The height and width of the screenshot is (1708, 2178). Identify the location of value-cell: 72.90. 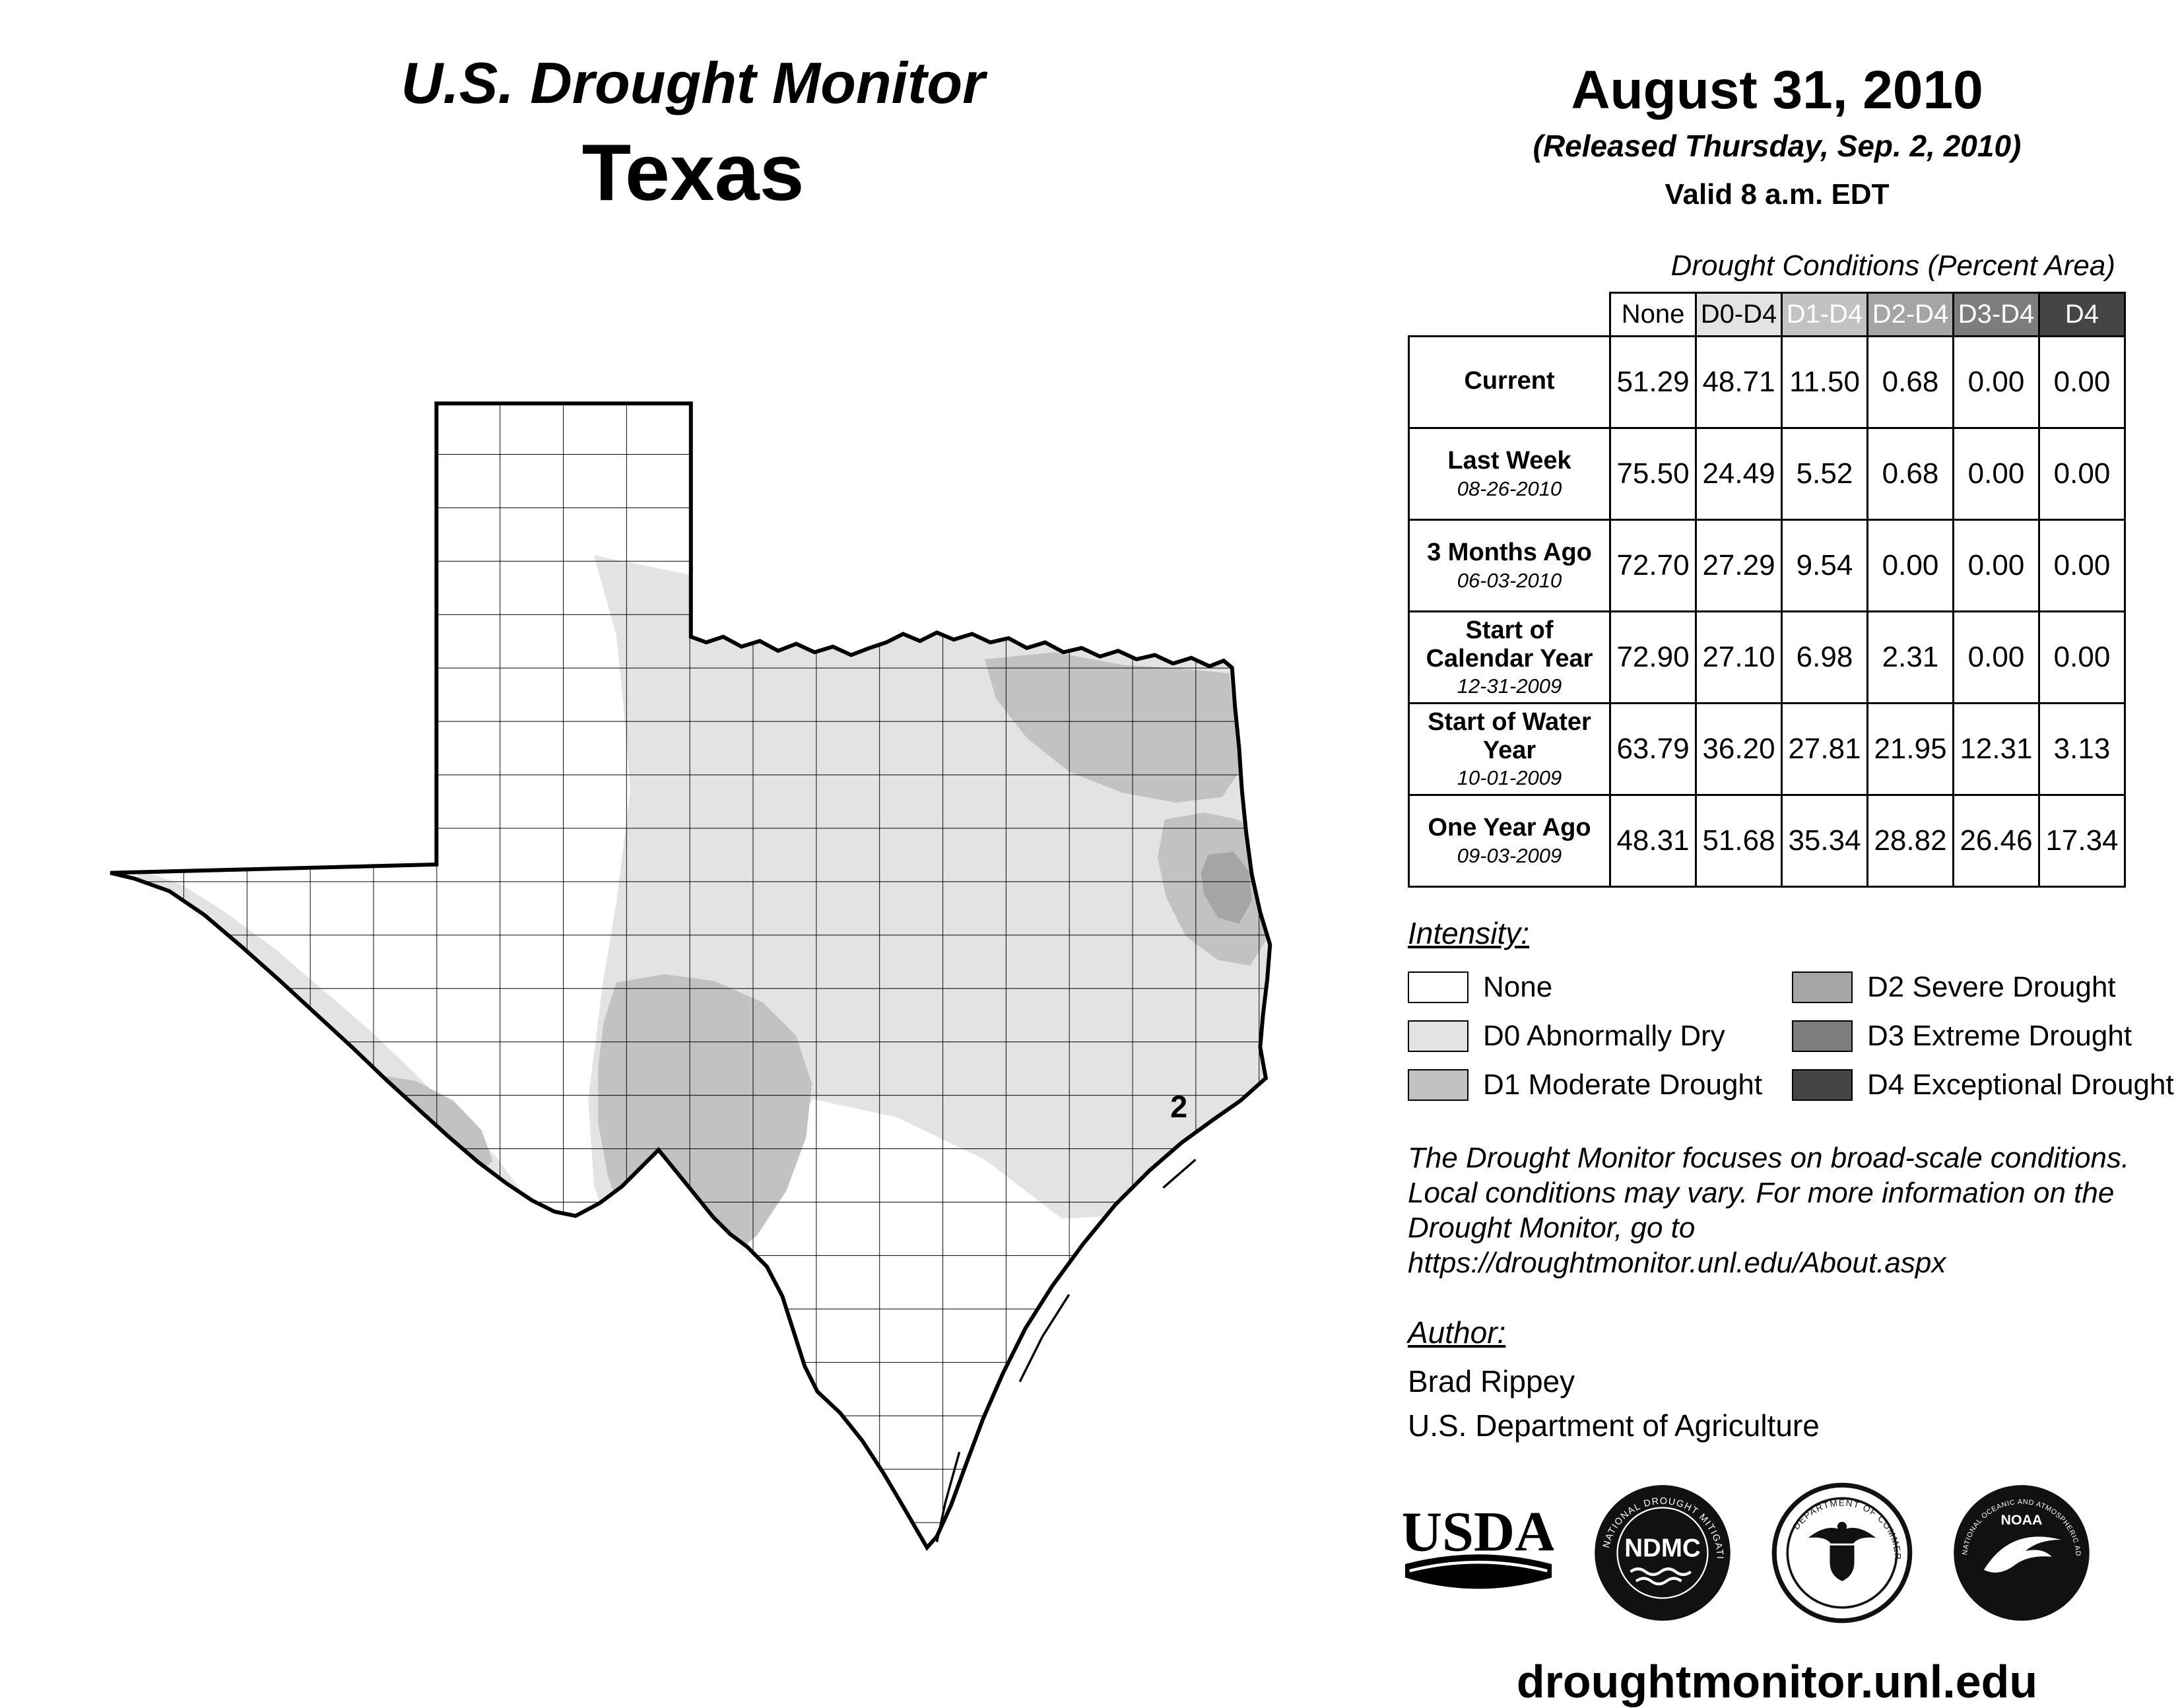
(1653, 657).